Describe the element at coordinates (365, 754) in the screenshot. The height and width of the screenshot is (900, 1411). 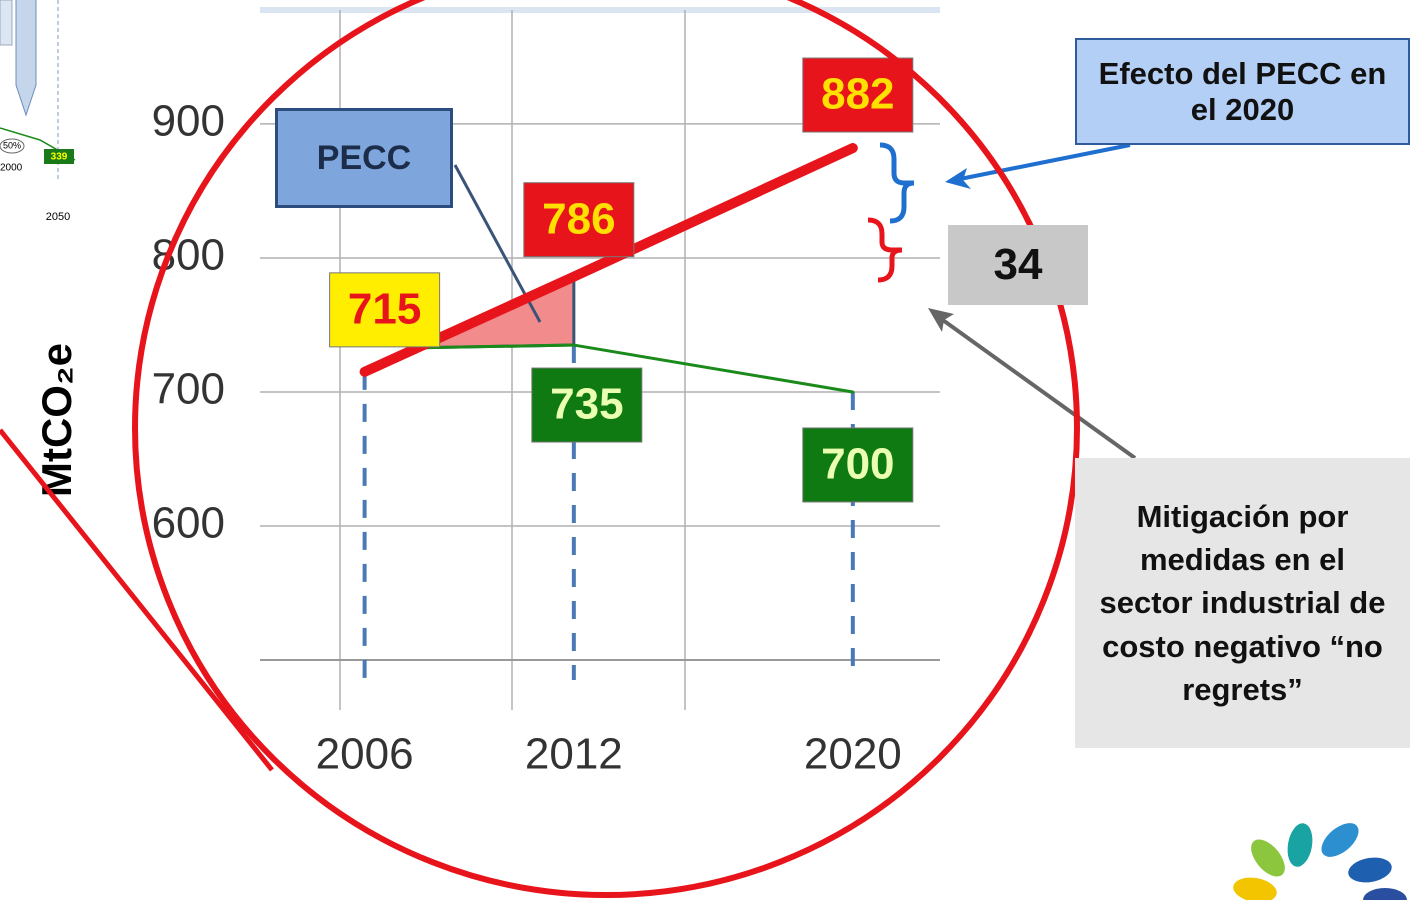
I see `x-tick-label: 2006` at that location.